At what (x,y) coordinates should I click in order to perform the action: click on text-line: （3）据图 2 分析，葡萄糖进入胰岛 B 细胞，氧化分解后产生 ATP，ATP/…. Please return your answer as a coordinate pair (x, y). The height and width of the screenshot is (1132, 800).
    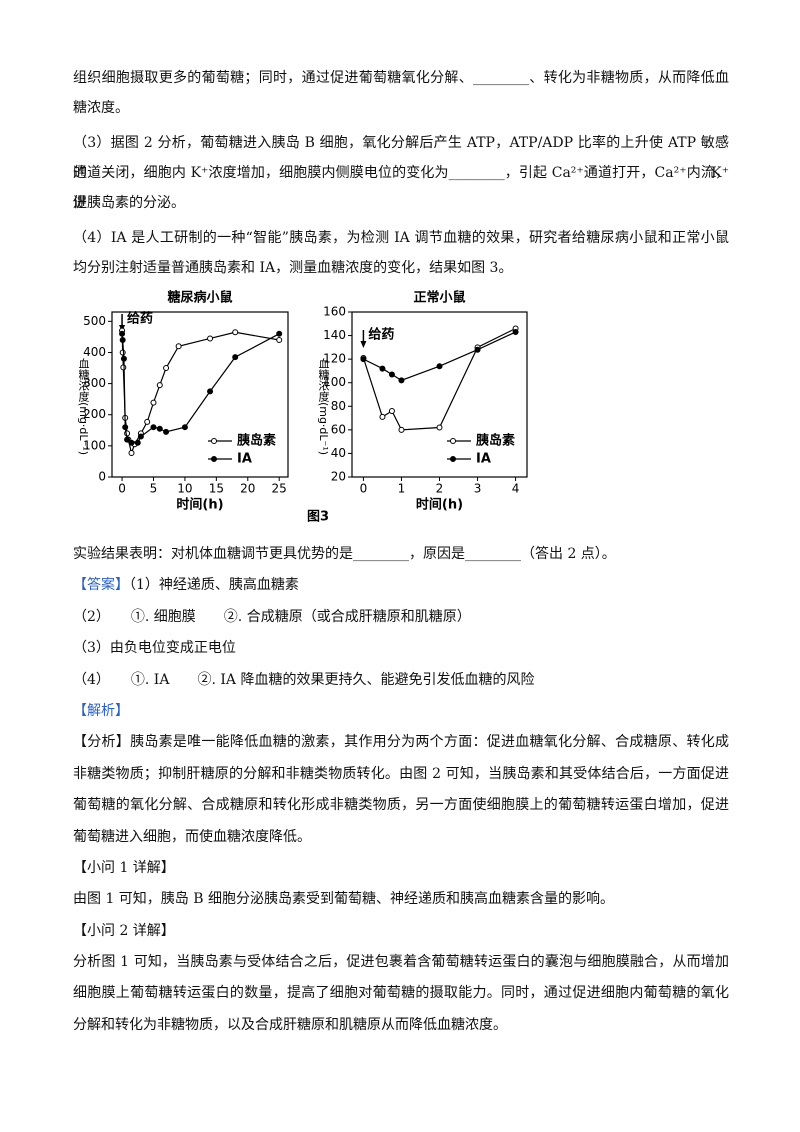
    Looking at the image, I should click on (401, 154).